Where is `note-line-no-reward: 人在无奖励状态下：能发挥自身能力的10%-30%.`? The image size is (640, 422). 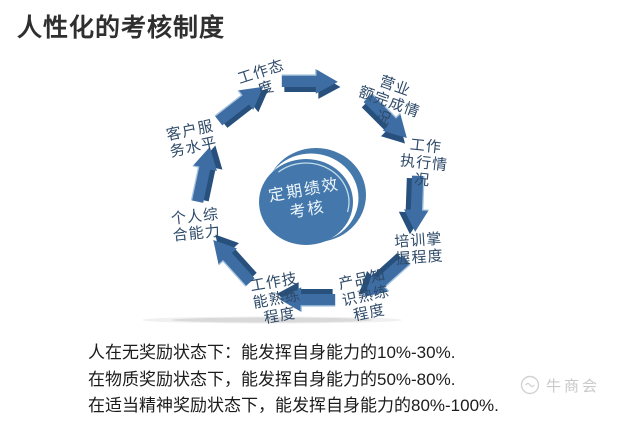 note-line-no-reward: 人在无奖励状态下：能发挥自身能力的10%-30%. is located at coordinates (272, 352).